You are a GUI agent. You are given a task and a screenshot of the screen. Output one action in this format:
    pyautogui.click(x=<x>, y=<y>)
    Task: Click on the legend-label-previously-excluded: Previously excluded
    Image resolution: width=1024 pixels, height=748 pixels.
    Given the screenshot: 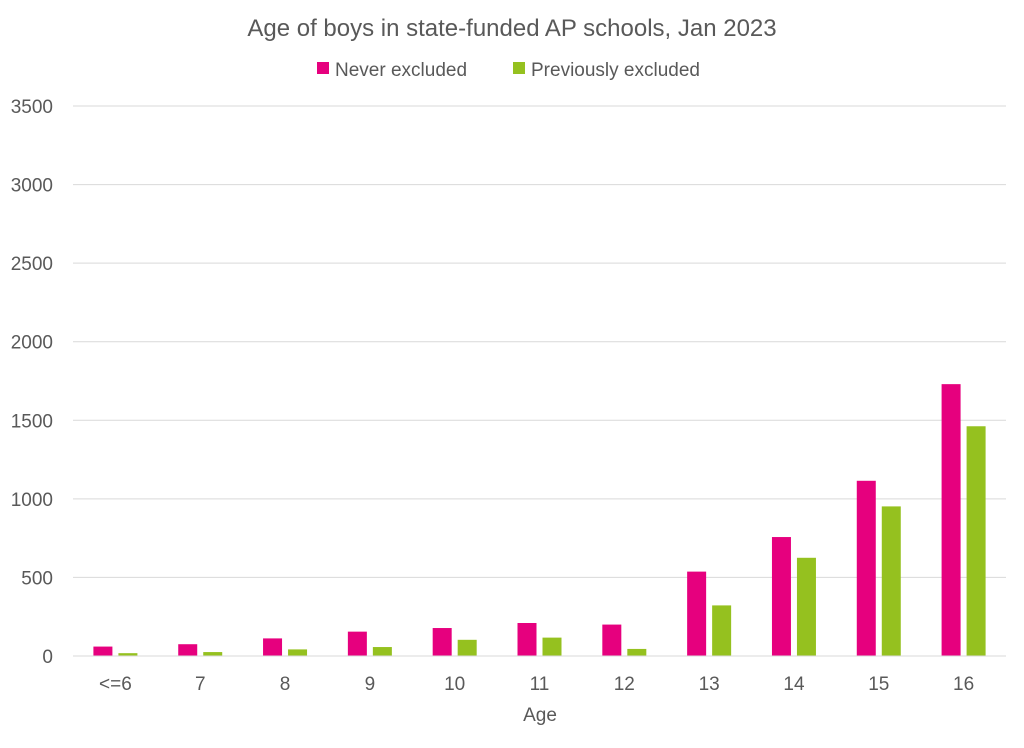 What is the action you would take?
    pyautogui.click(x=615, y=70)
    